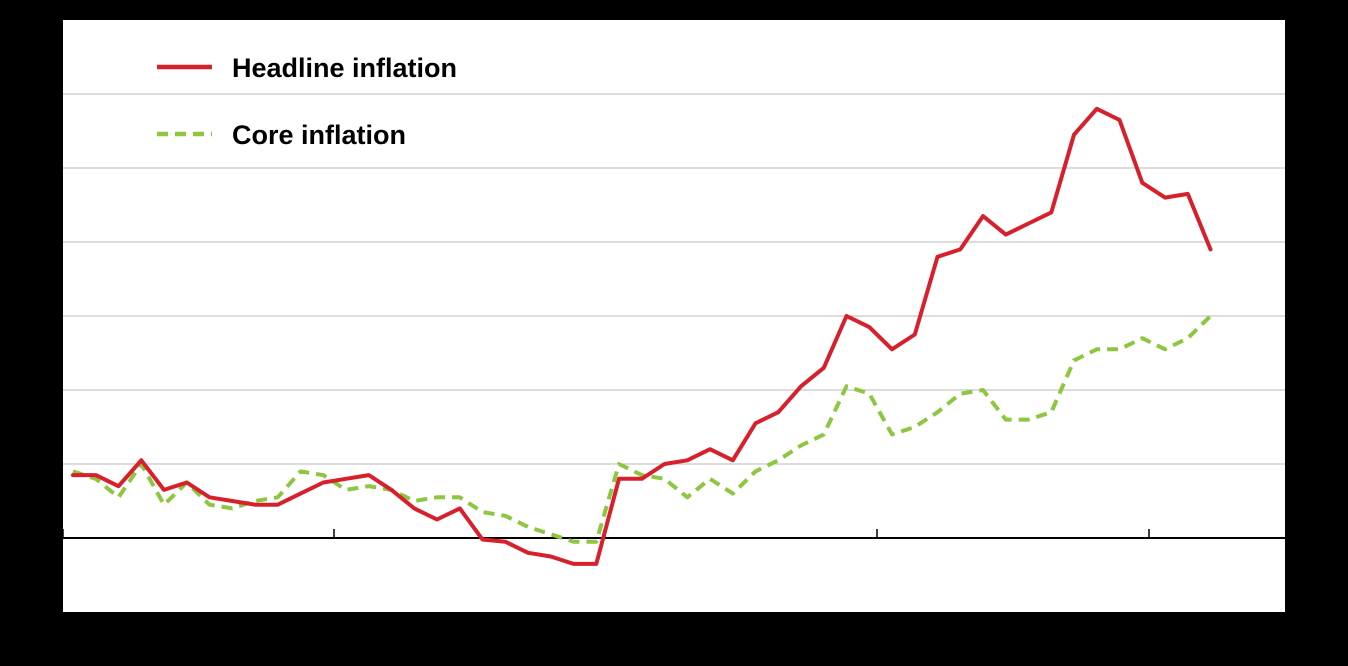 This screenshot has width=1348, height=666. I want to click on x-axis, so click(673, 534).